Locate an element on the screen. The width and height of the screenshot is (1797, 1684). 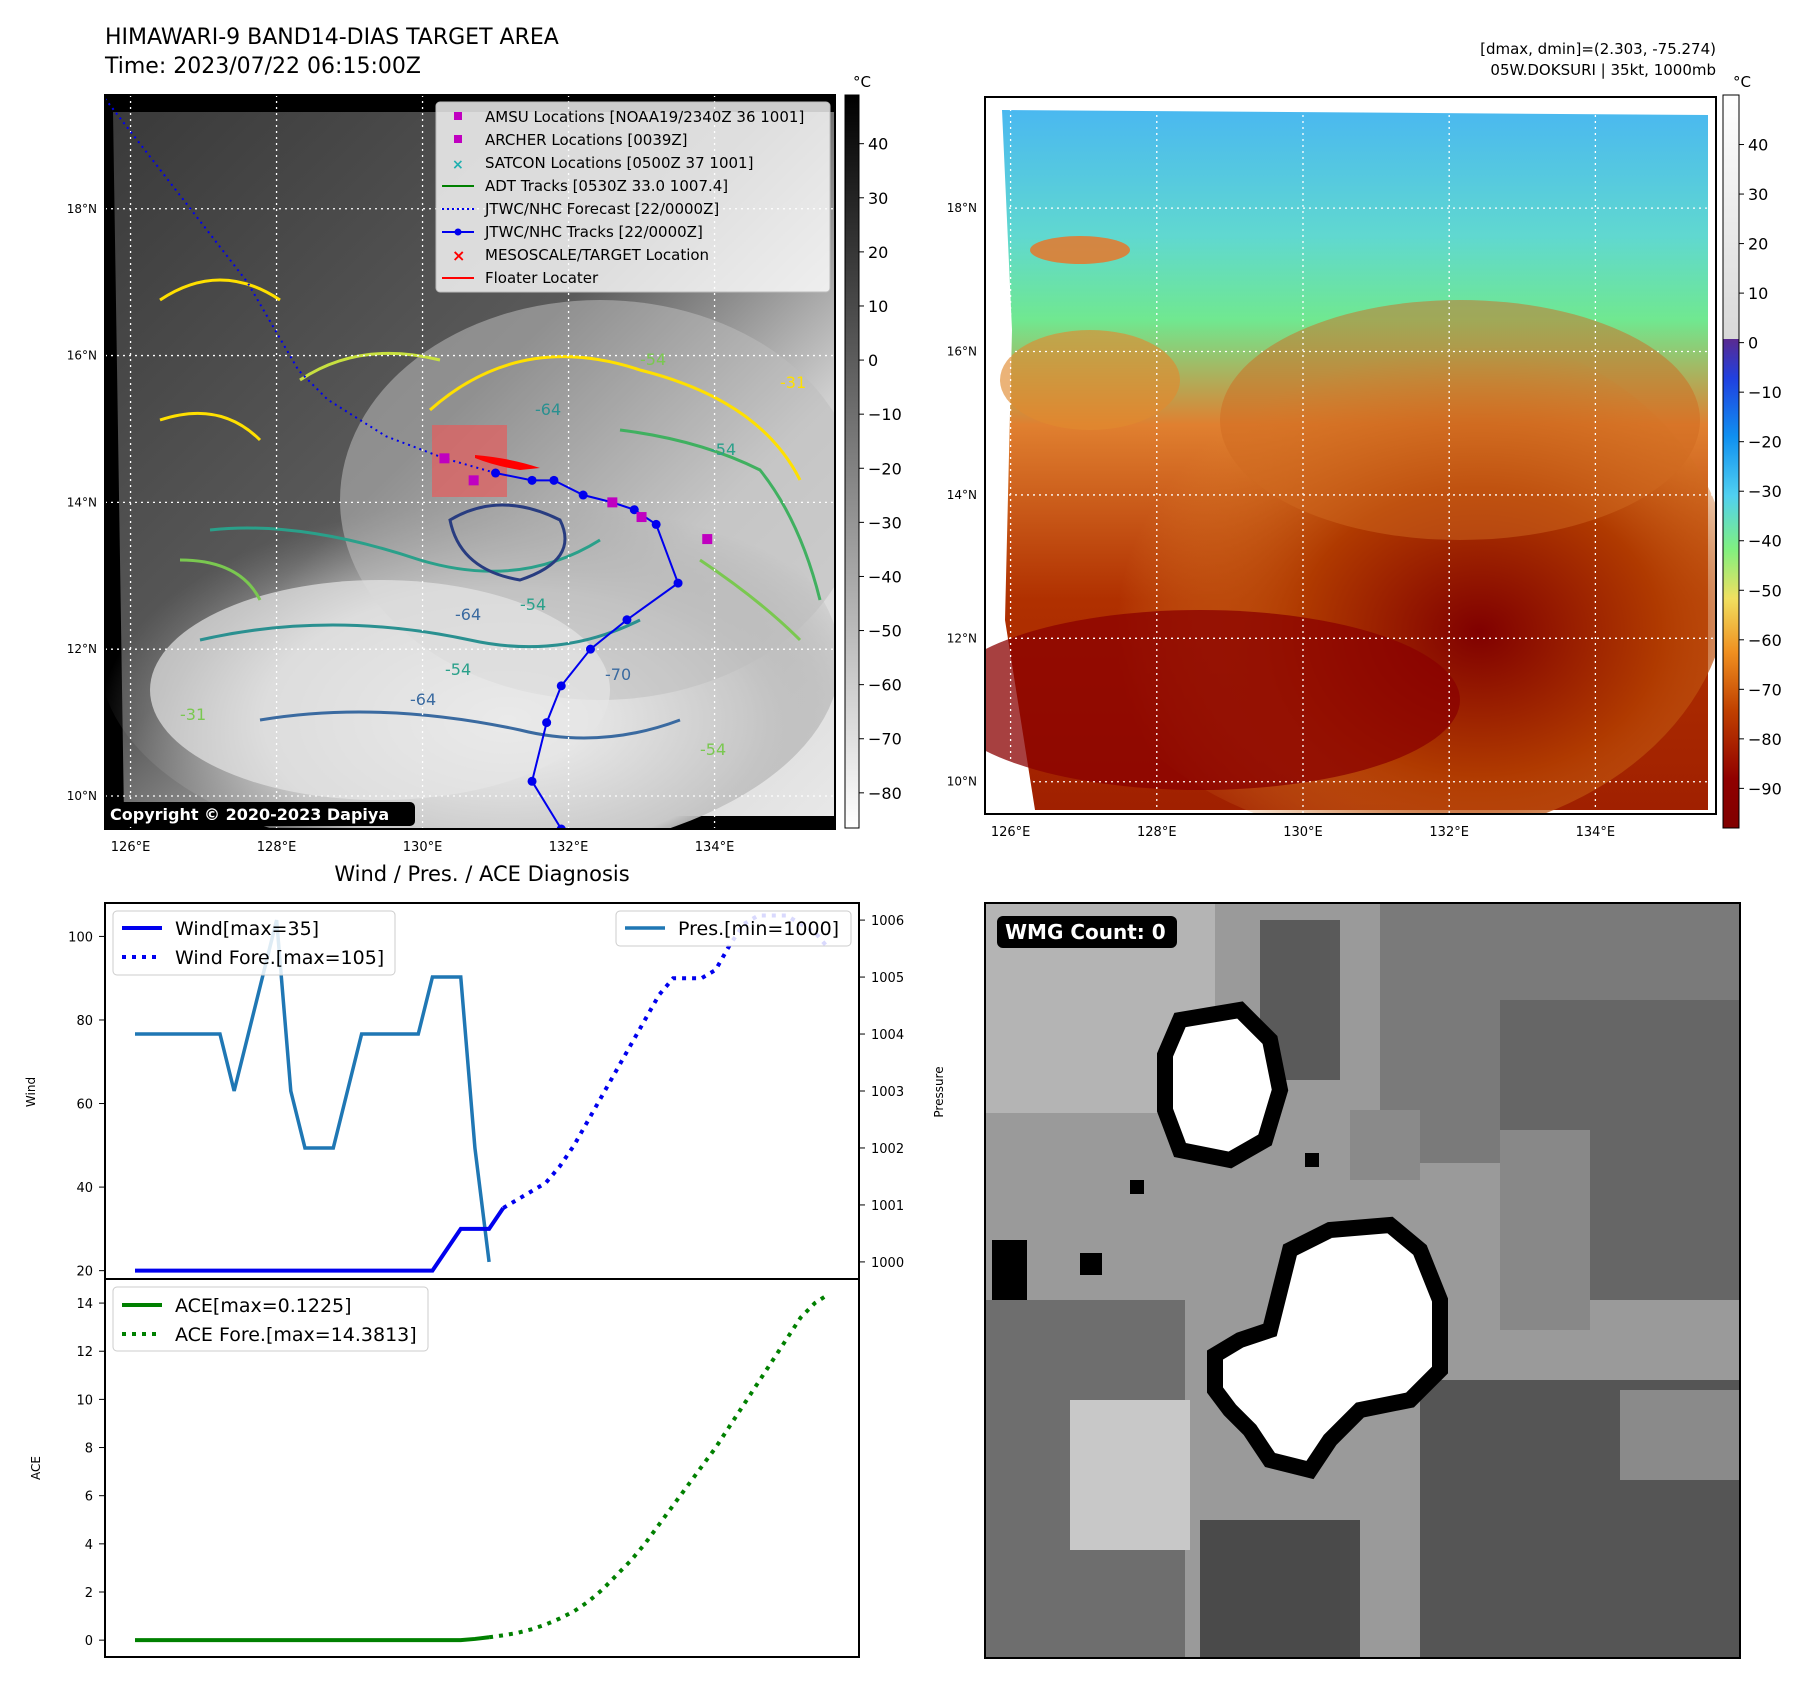
colorbar-tick-label: −20 is located at coordinates (1765, 442).